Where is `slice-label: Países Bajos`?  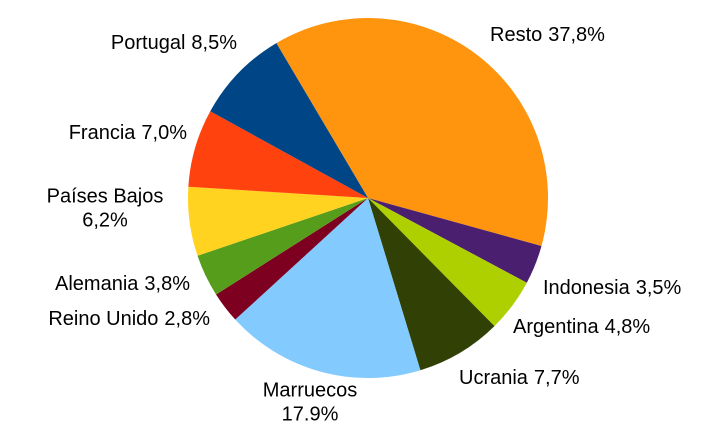
slice-label: Países Bajos is located at coordinates (105, 196).